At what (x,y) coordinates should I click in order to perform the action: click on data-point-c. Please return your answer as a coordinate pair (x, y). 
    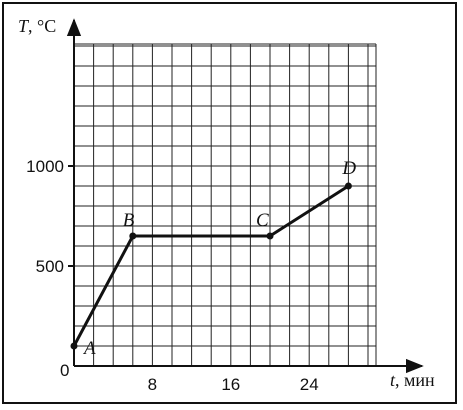
    Looking at the image, I should click on (270, 236).